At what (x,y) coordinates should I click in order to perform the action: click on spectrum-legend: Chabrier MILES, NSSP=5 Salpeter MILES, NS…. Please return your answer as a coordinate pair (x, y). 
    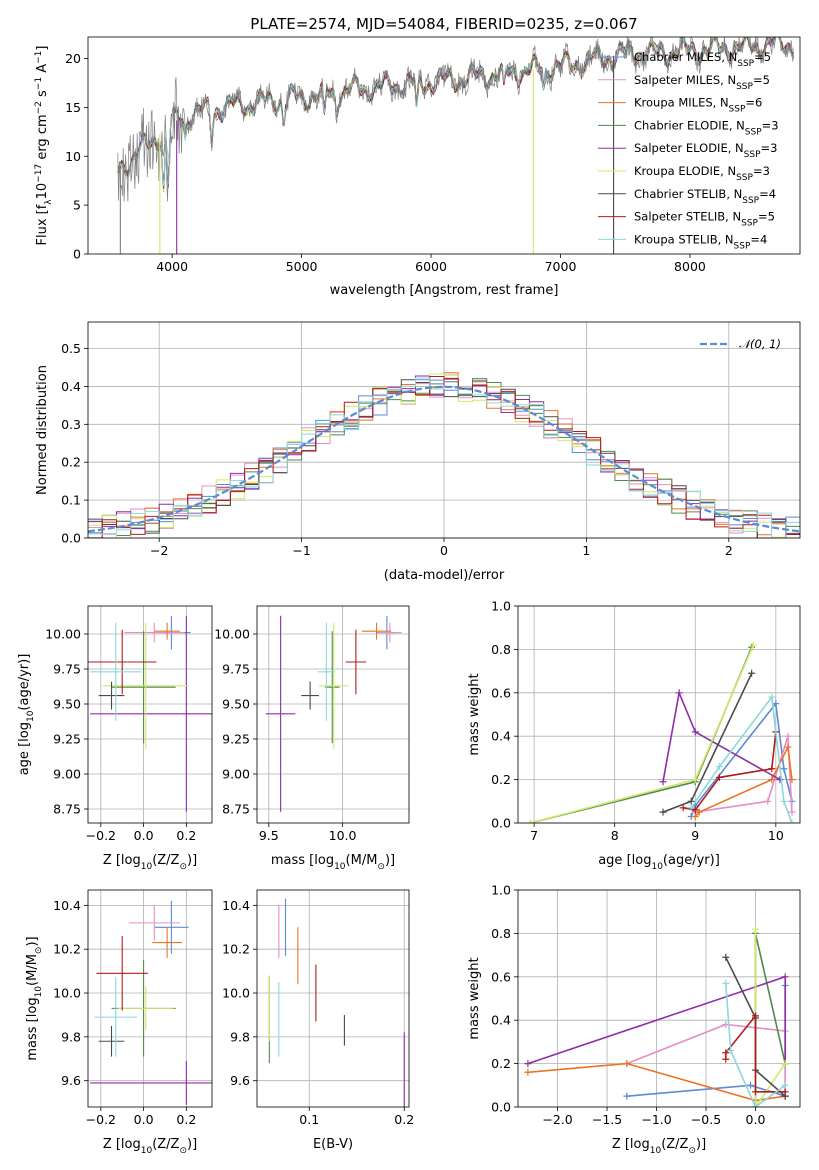
    Looking at the image, I should click on (688, 150).